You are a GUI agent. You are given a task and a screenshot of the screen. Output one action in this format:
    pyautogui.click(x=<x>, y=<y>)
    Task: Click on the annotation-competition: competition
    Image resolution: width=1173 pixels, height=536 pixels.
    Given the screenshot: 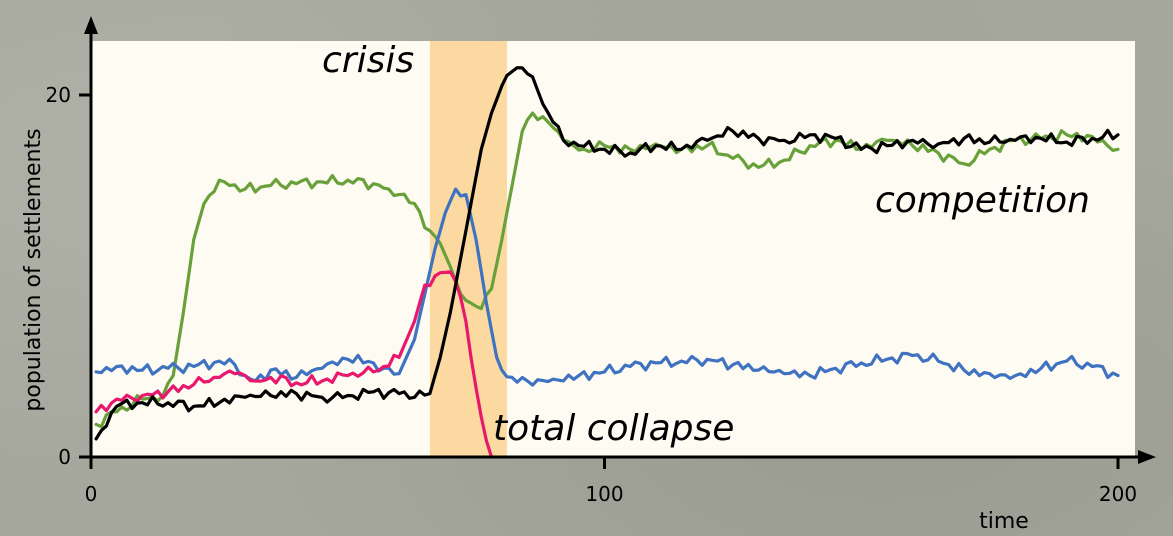 What is the action you would take?
    pyautogui.click(x=982, y=200)
    